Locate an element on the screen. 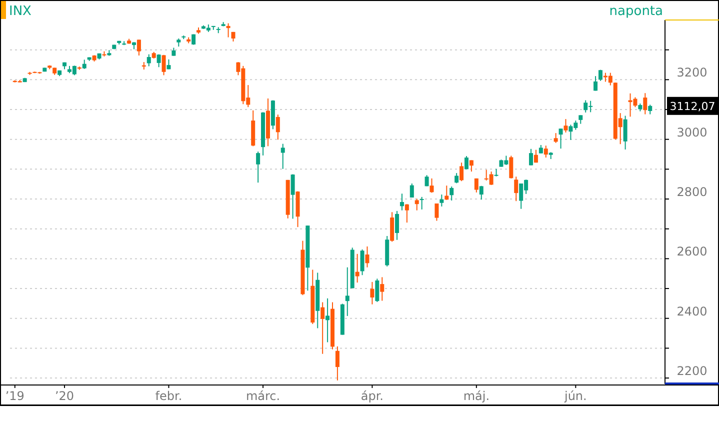 The width and height of the screenshot is (719, 425). y-tick-label: 3200 is located at coordinates (692, 73).